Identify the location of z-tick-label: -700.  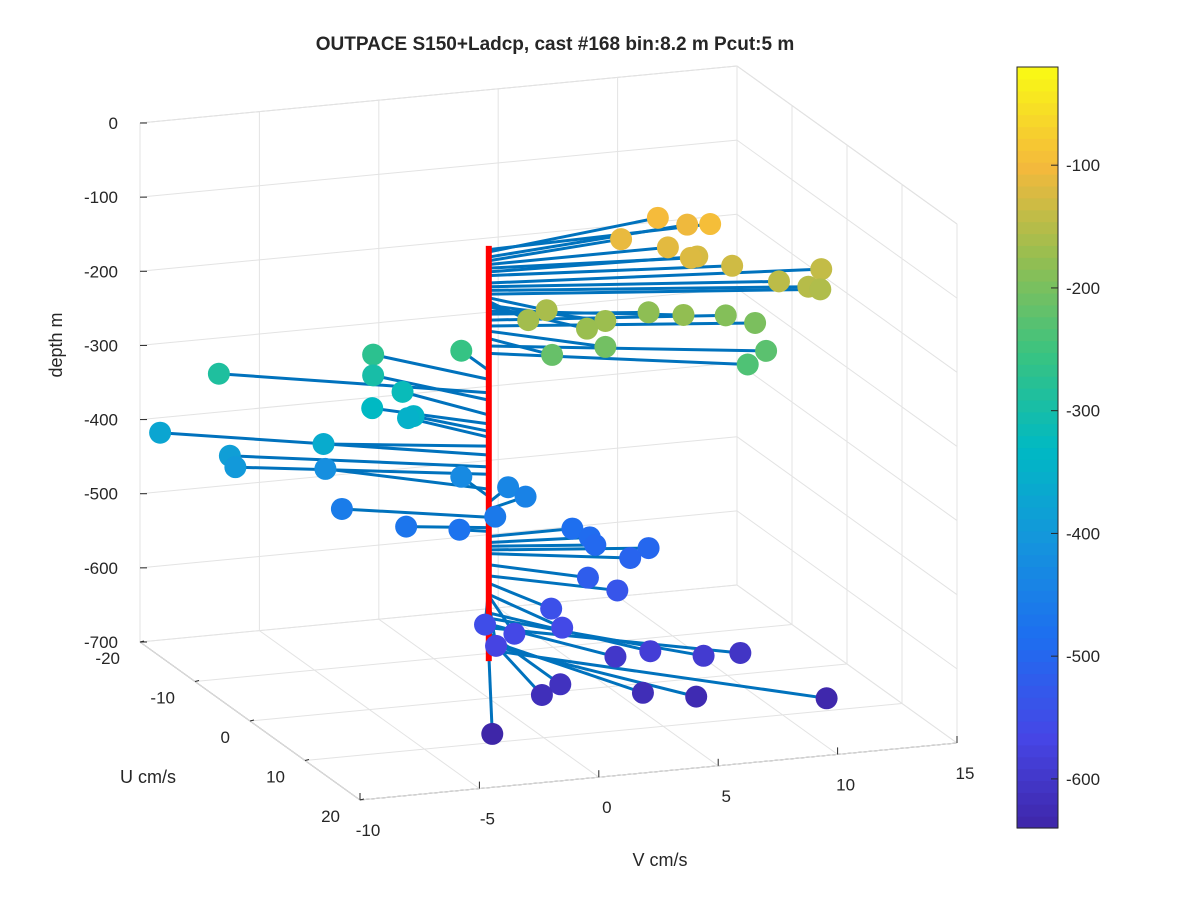
(101, 642).